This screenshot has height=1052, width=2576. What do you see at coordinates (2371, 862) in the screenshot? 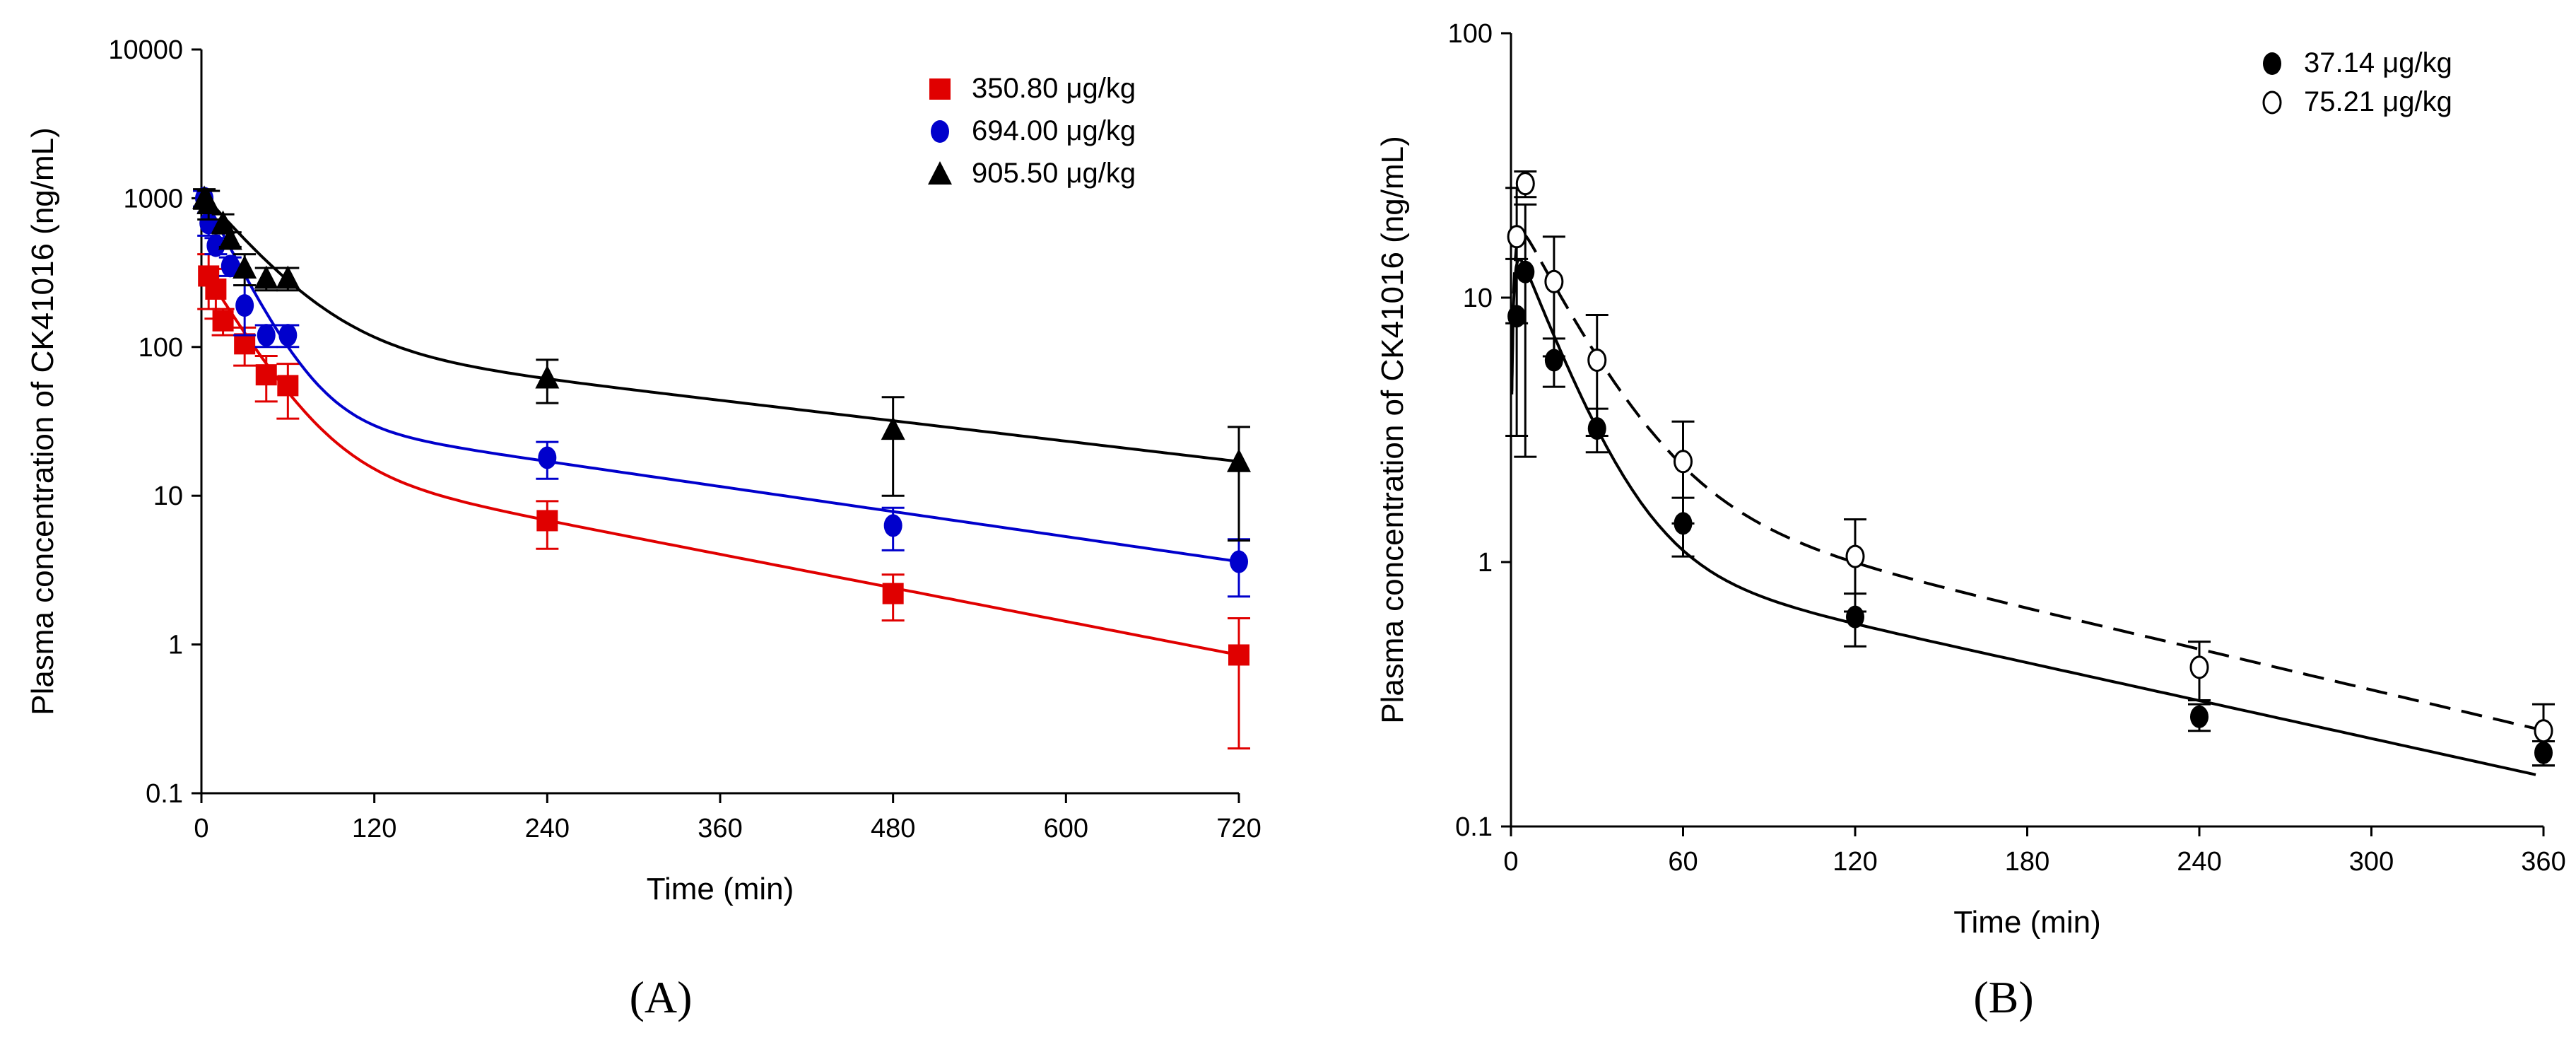
I see `x-tick-label: 300` at bounding box center [2371, 862].